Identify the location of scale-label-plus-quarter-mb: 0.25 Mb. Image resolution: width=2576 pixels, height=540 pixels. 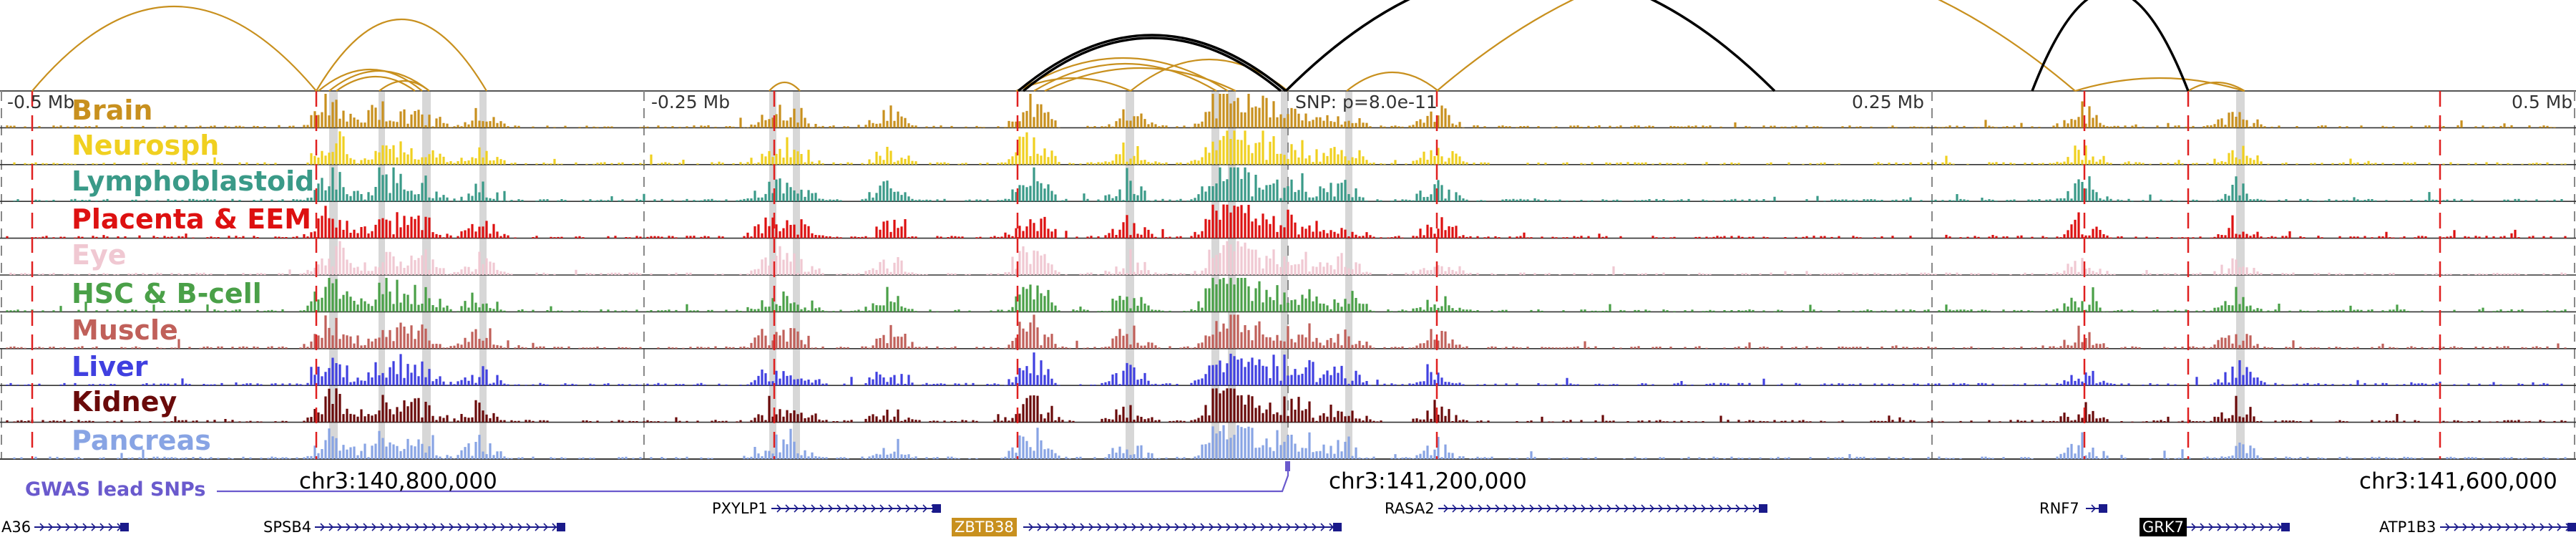
(1888, 102).